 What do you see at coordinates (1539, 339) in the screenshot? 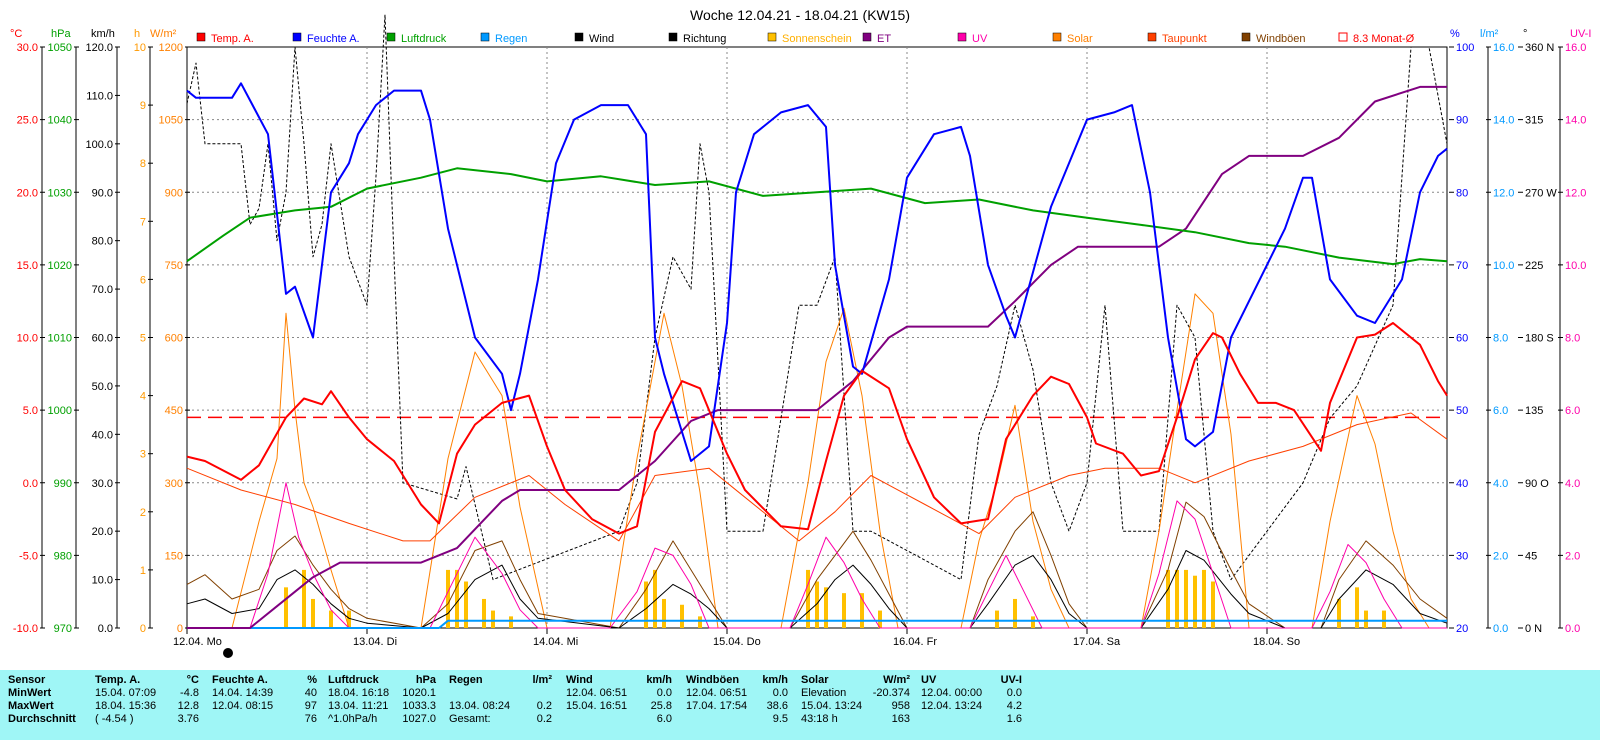
I see `y-tick-label-dir: 180 S` at bounding box center [1539, 339].